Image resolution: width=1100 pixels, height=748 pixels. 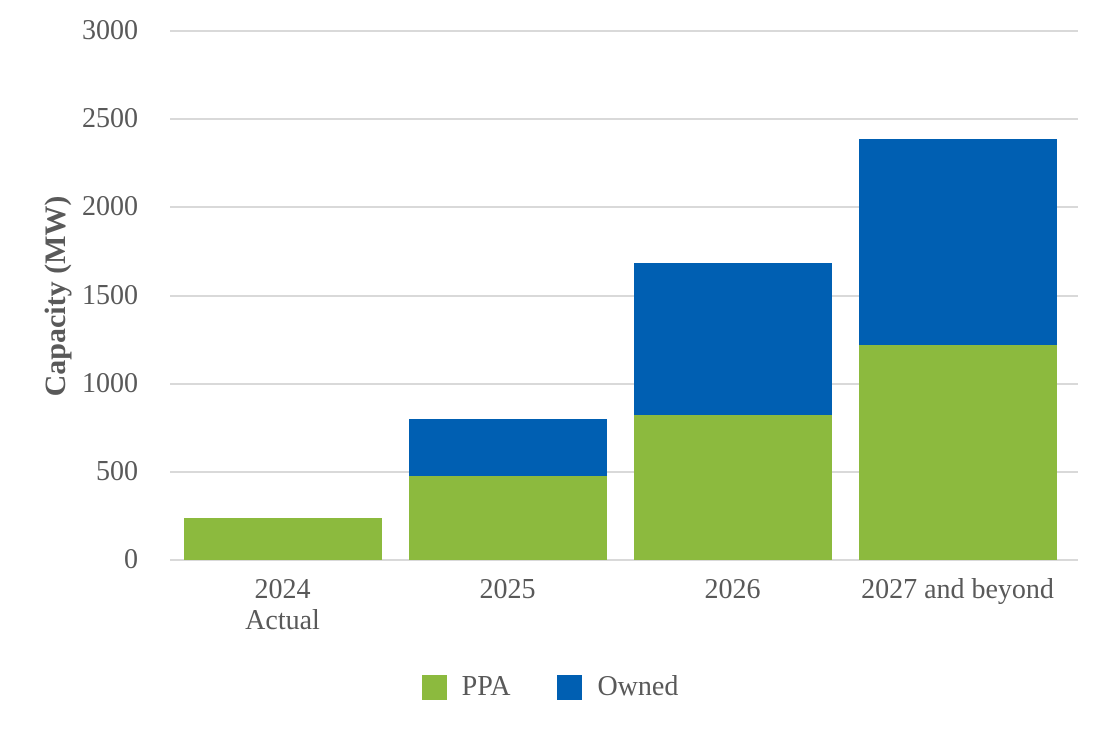 I want to click on legend-item-owned: Owned, so click(x=617, y=687).